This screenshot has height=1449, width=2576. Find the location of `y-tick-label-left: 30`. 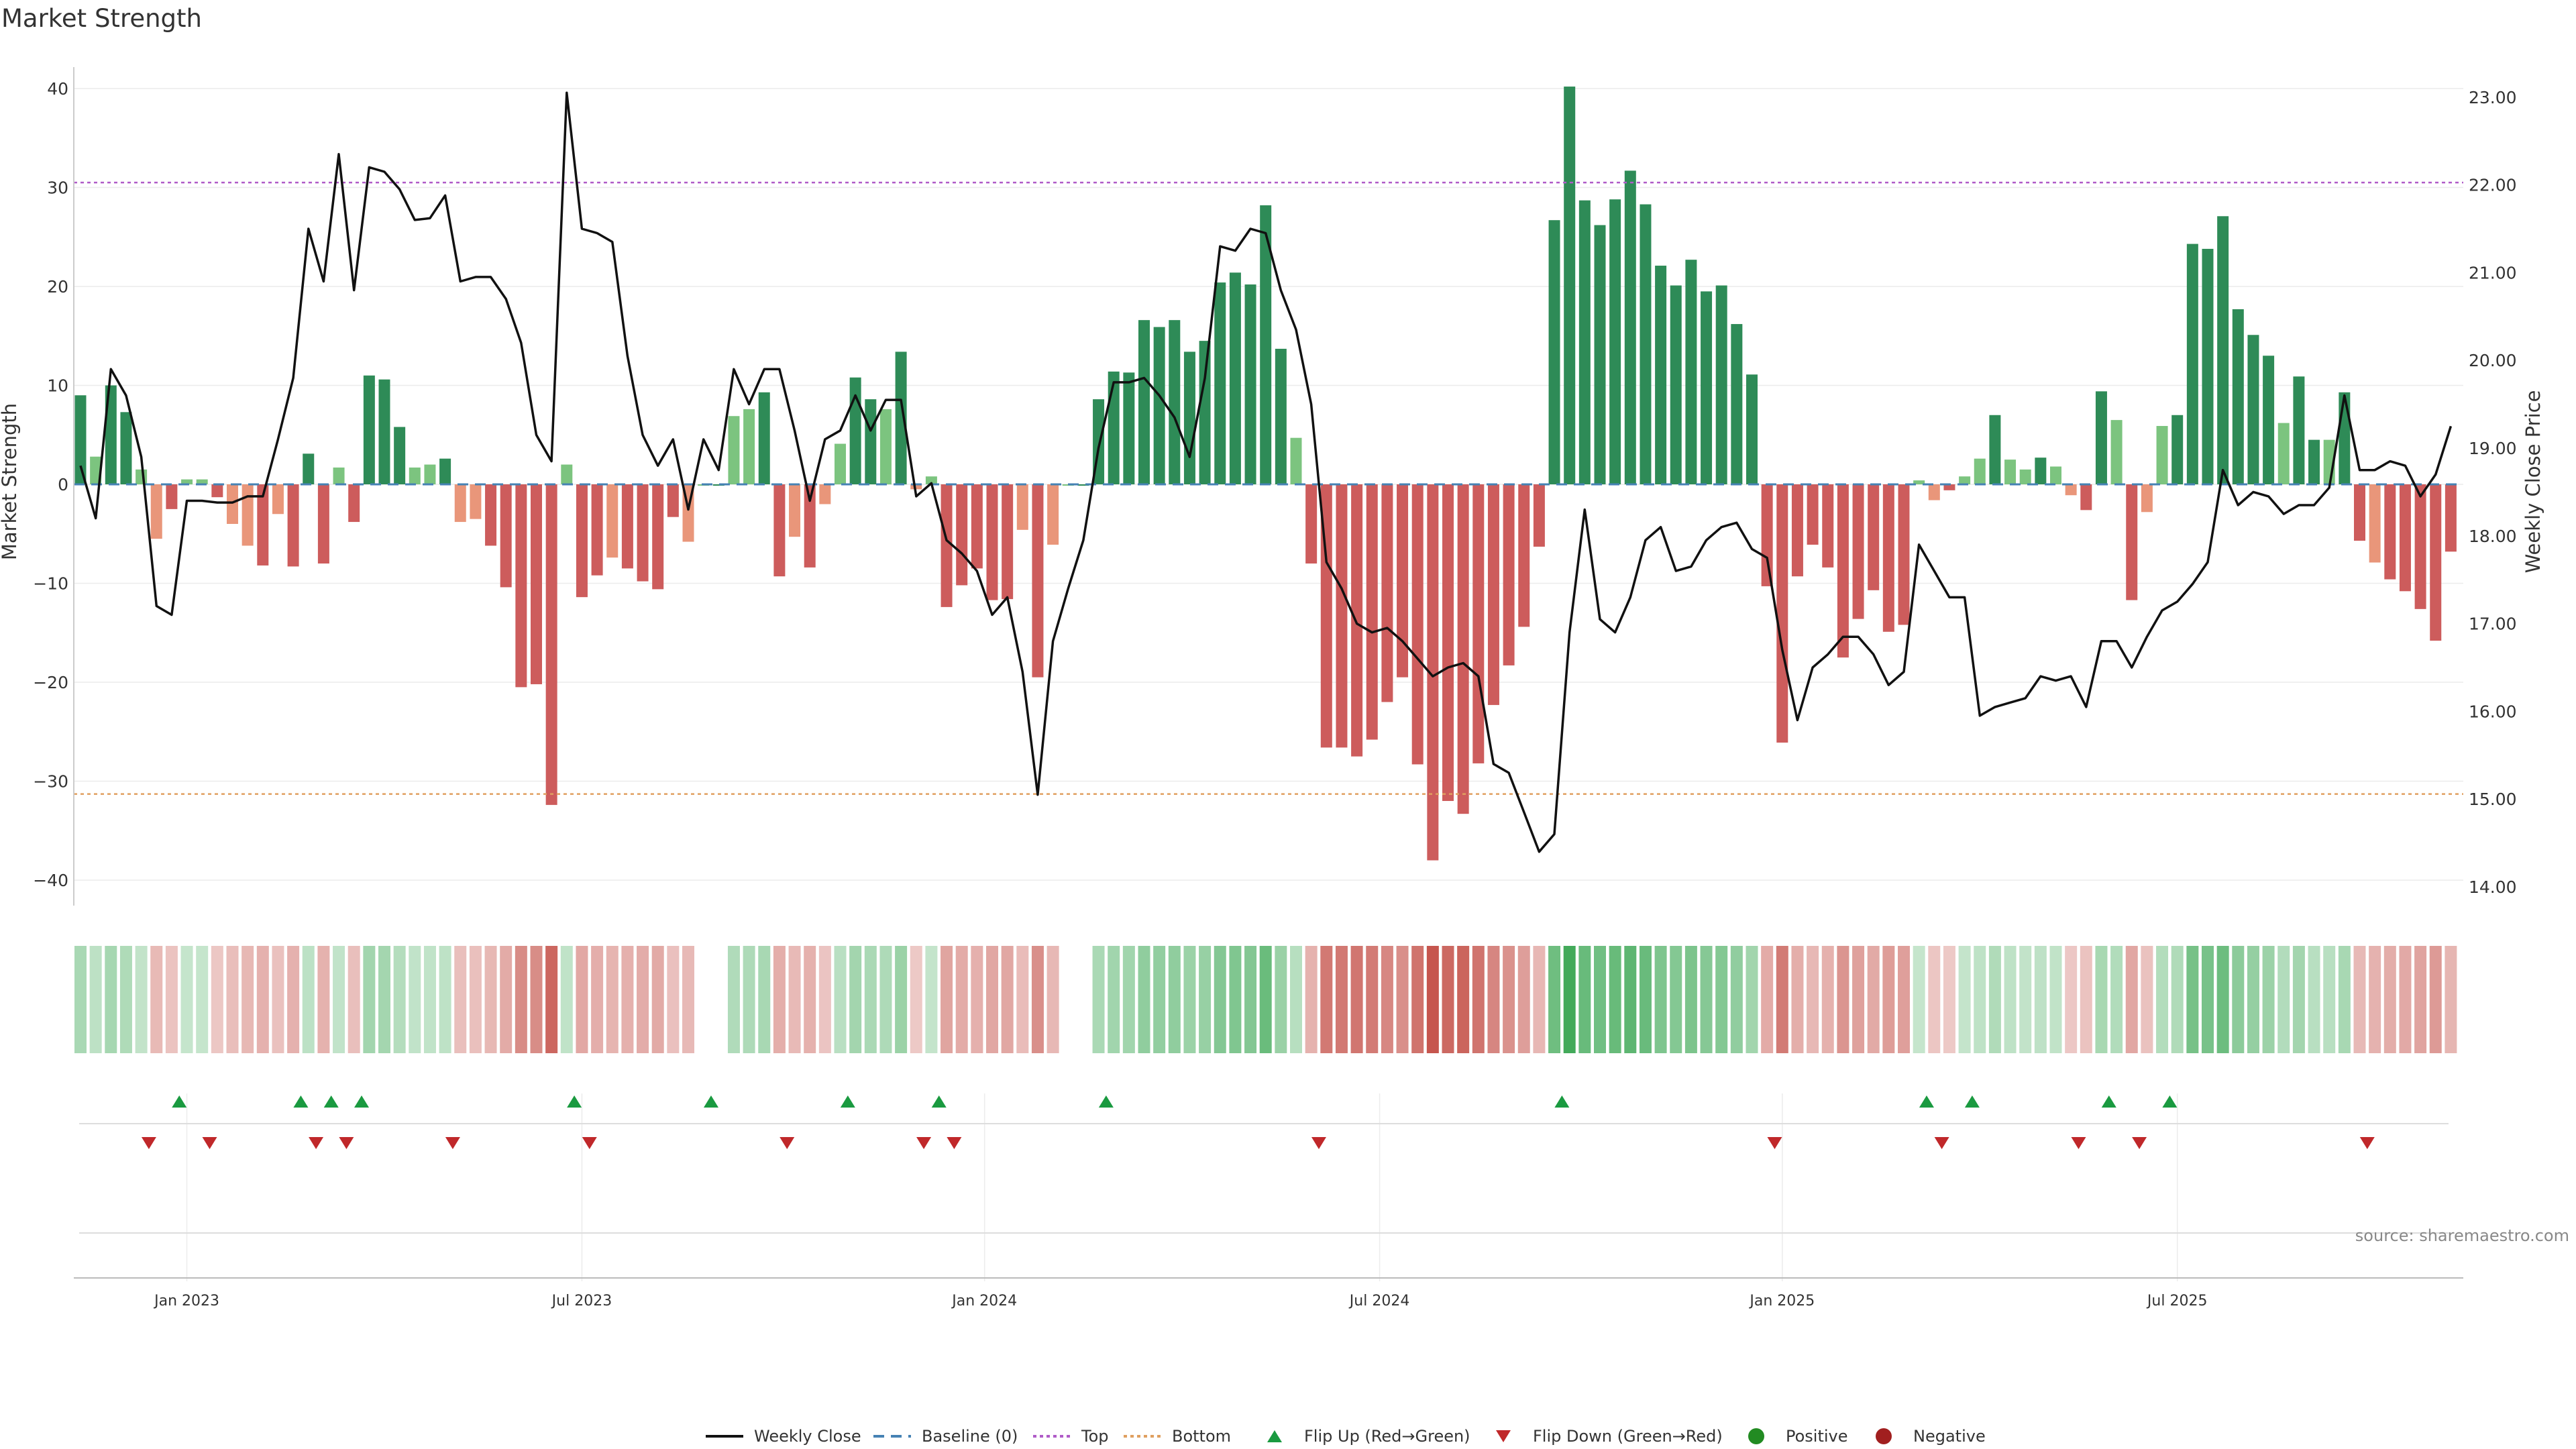

y-tick-label-left: 30 is located at coordinates (57, 188).